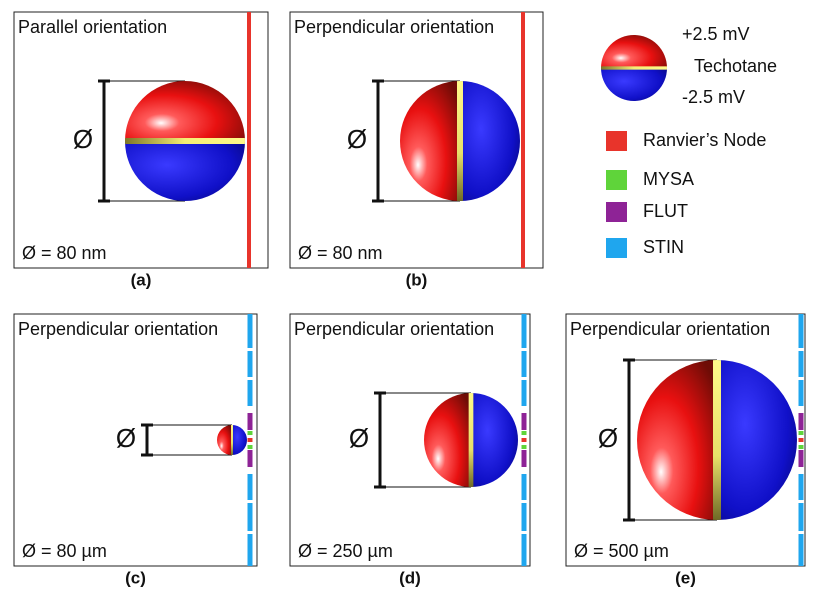 The height and width of the screenshot is (590, 813). I want to click on legend-label: Ranvier’s Node, so click(704, 140).